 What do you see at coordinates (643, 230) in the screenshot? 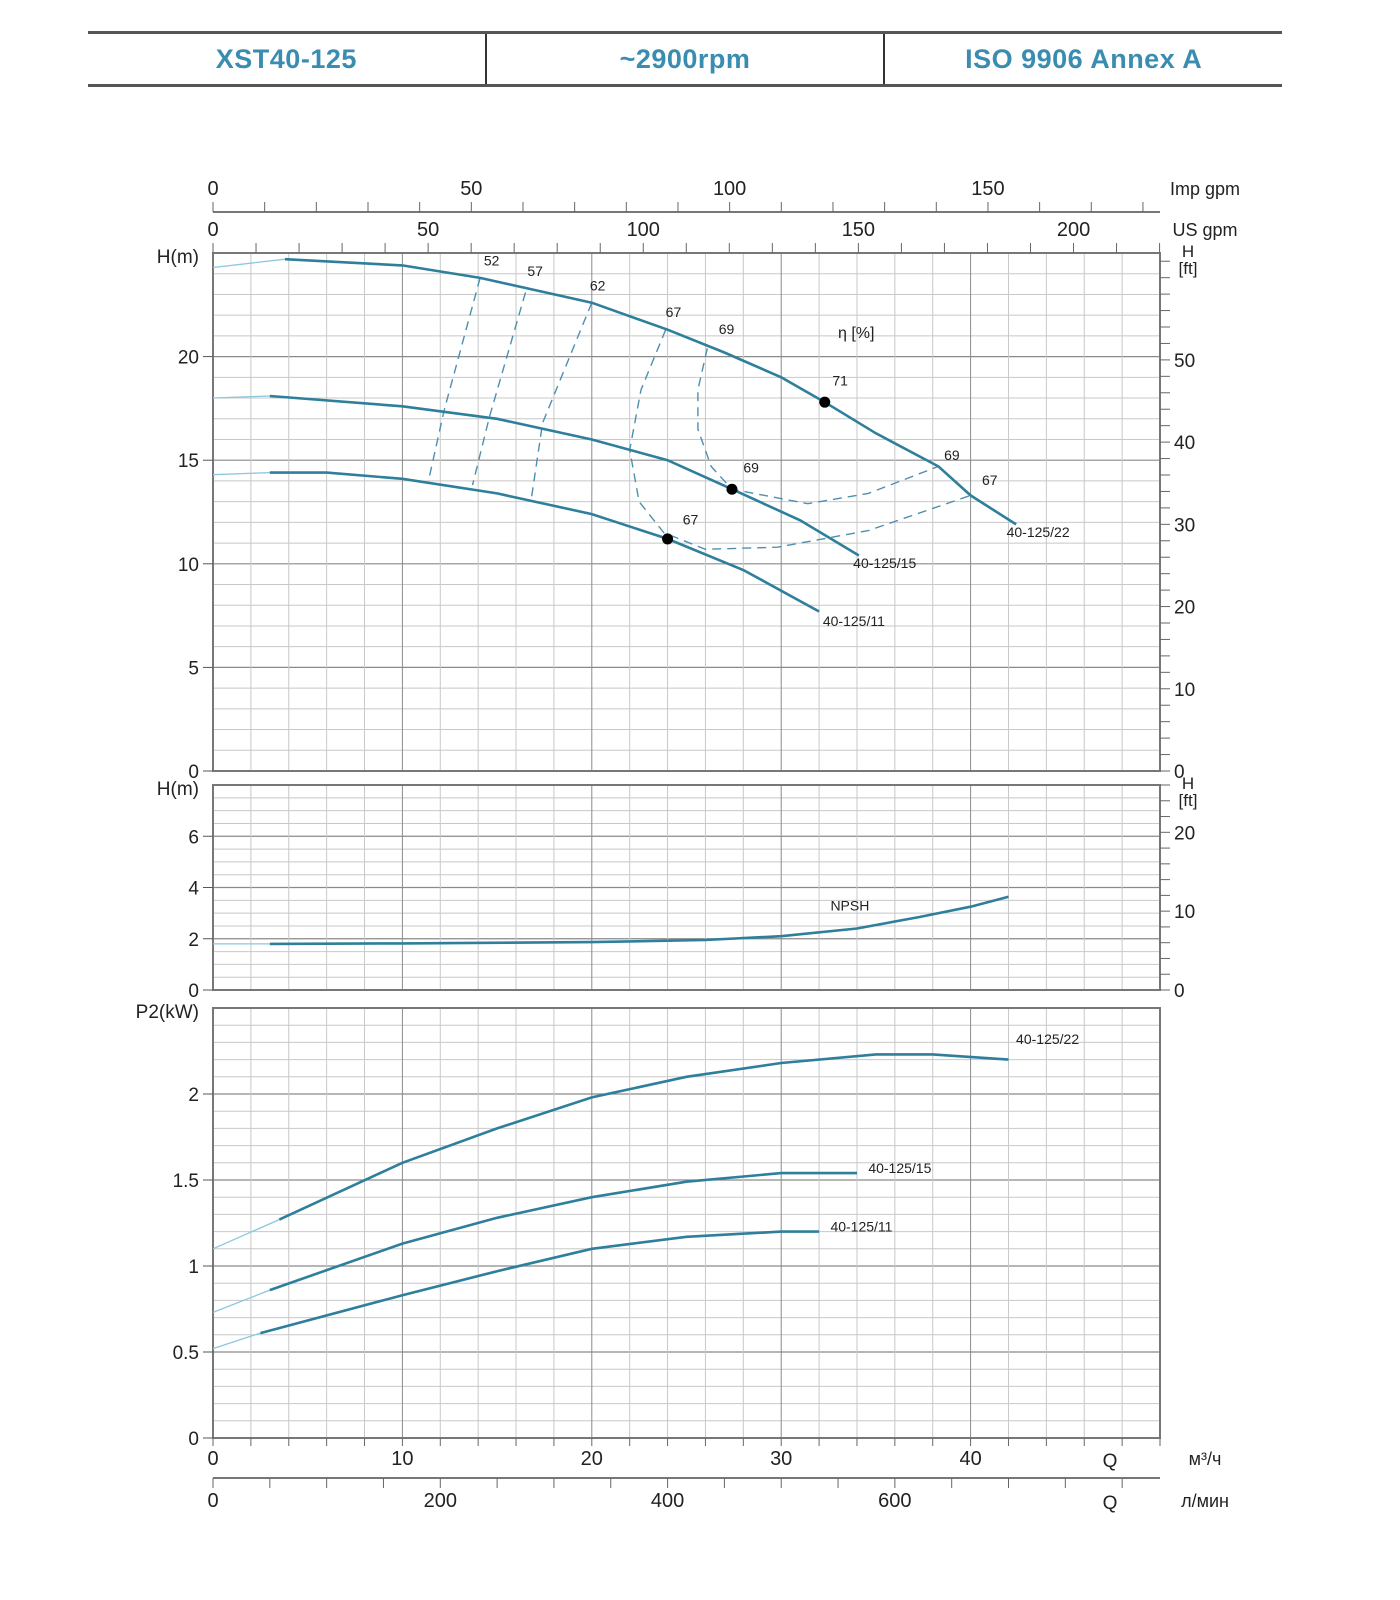
I see `us-gpm-tick-label: 100` at bounding box center [643, 230].